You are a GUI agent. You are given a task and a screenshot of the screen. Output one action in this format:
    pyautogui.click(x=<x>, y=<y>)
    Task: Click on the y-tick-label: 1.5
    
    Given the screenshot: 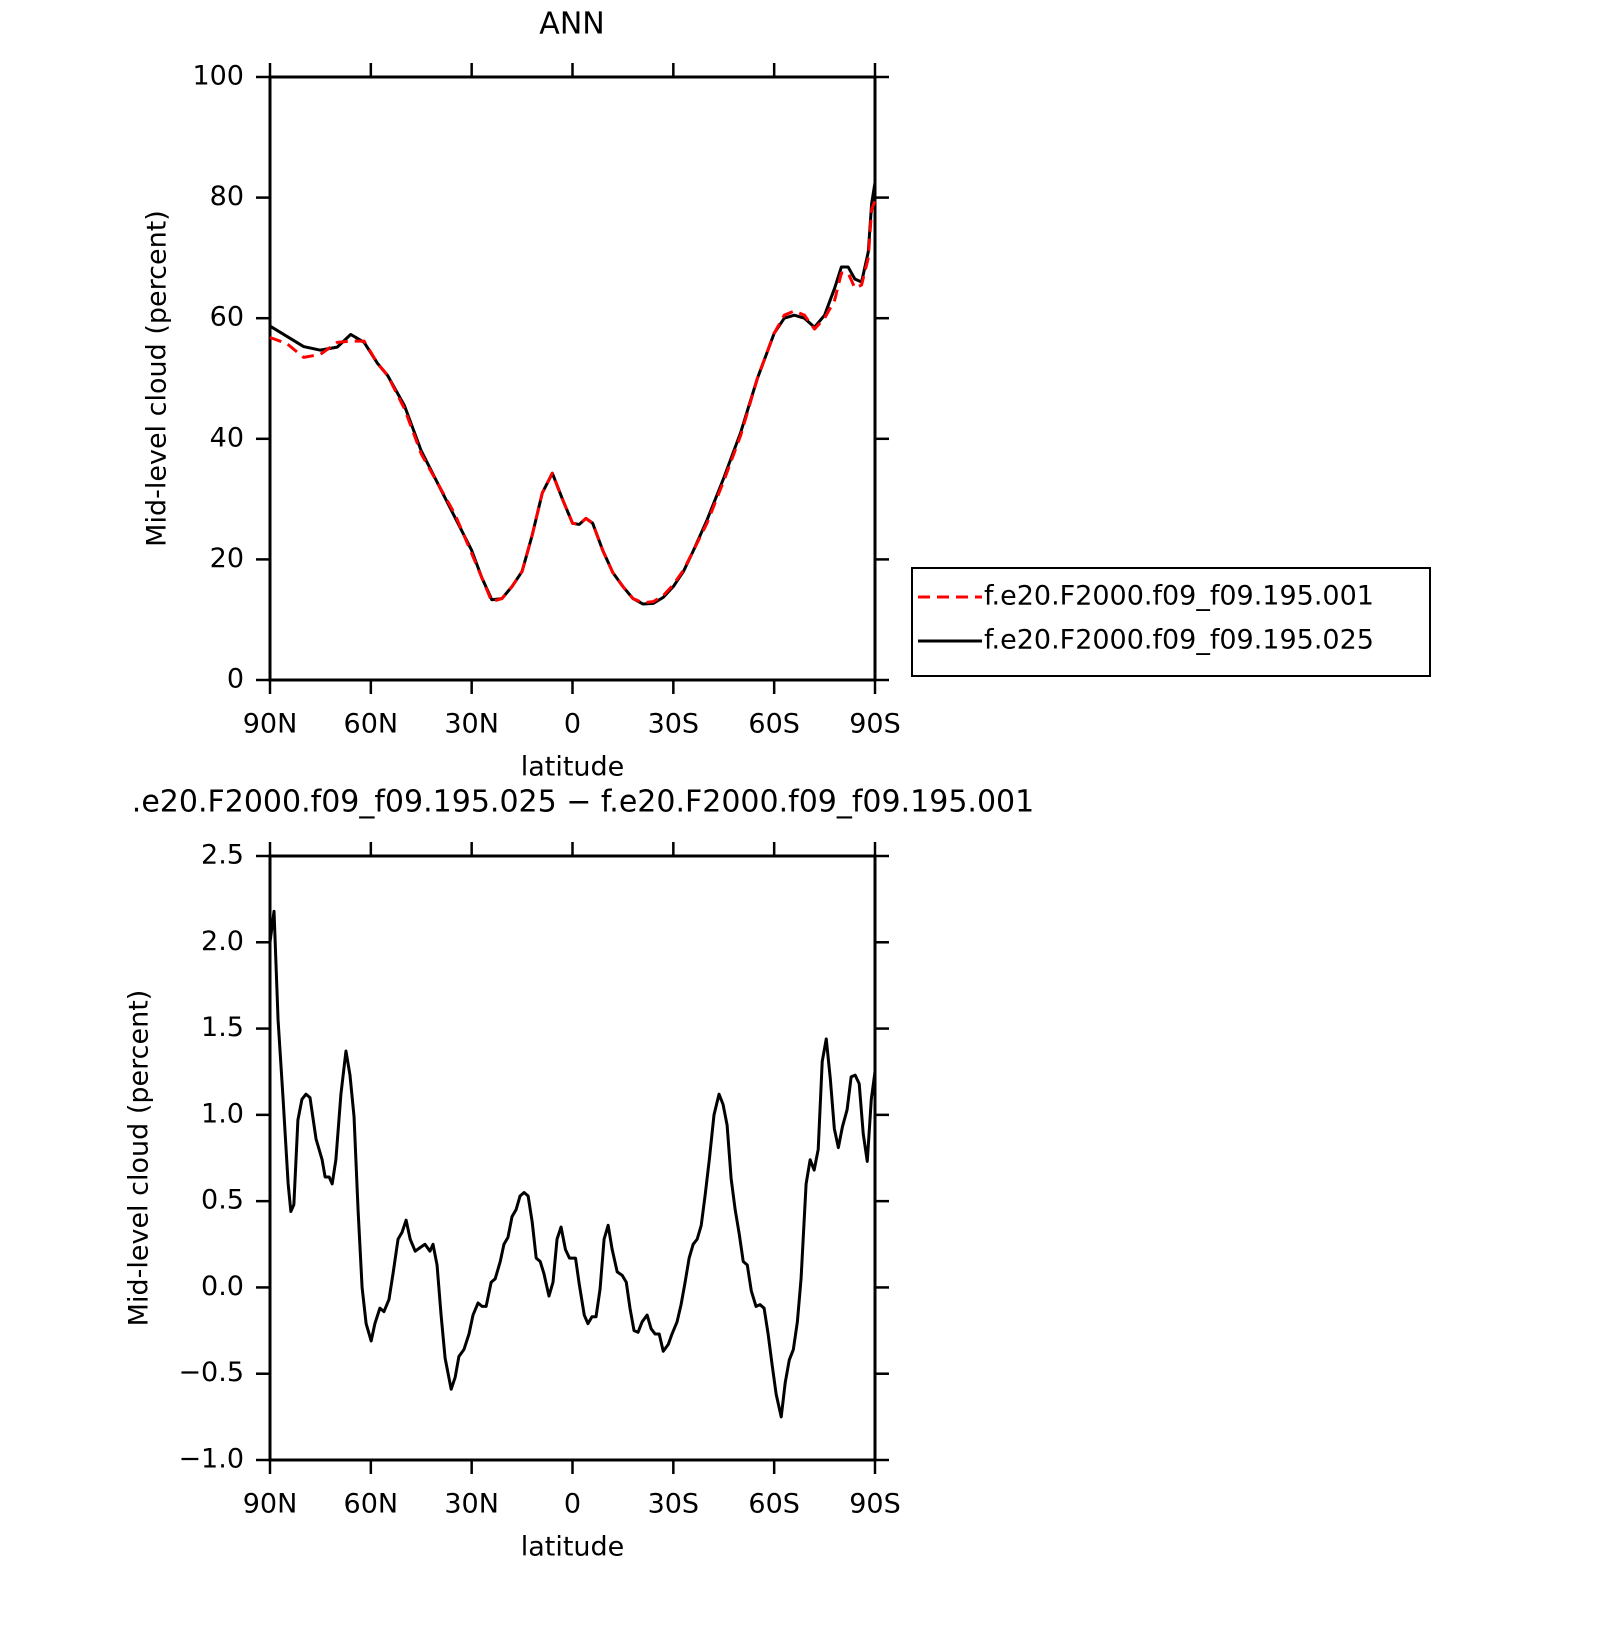 What is the action you would take?
    pyautogui.click(x=222, y=1027)
    